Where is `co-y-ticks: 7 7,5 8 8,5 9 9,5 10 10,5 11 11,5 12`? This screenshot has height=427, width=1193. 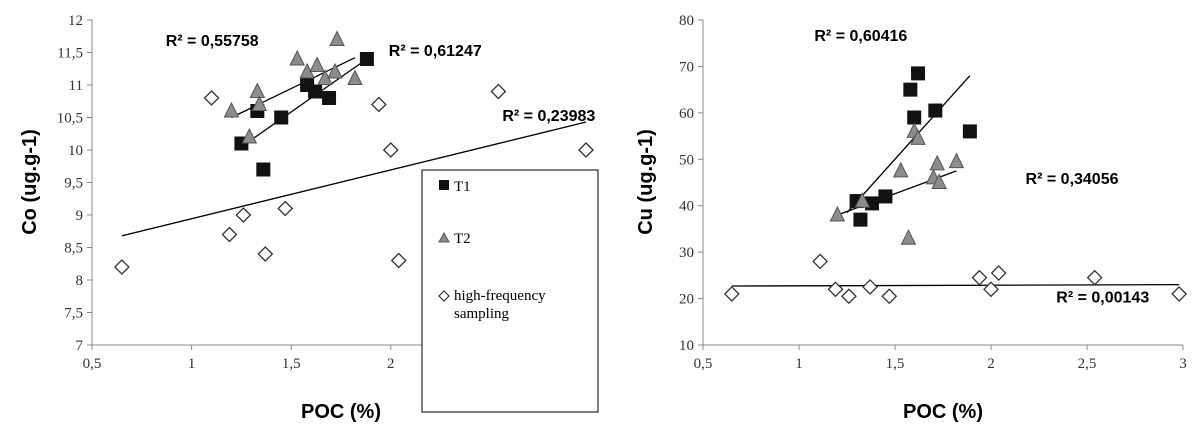
co-y-ticks: 7 7,5 8 8,5 9 9,5 10 10,5 11 11,5 12 is located at coordinates (74, 183).